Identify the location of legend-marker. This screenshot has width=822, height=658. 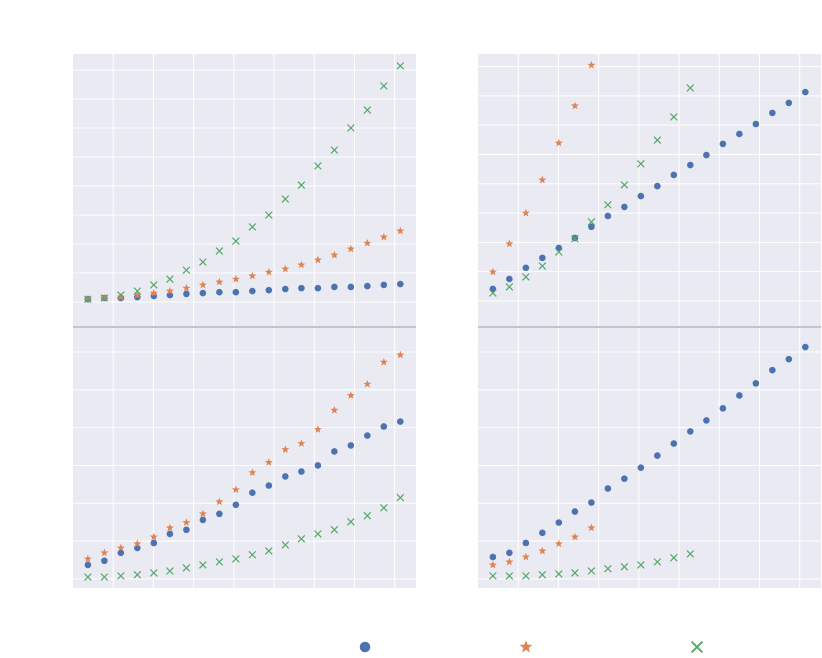
(365, 647).